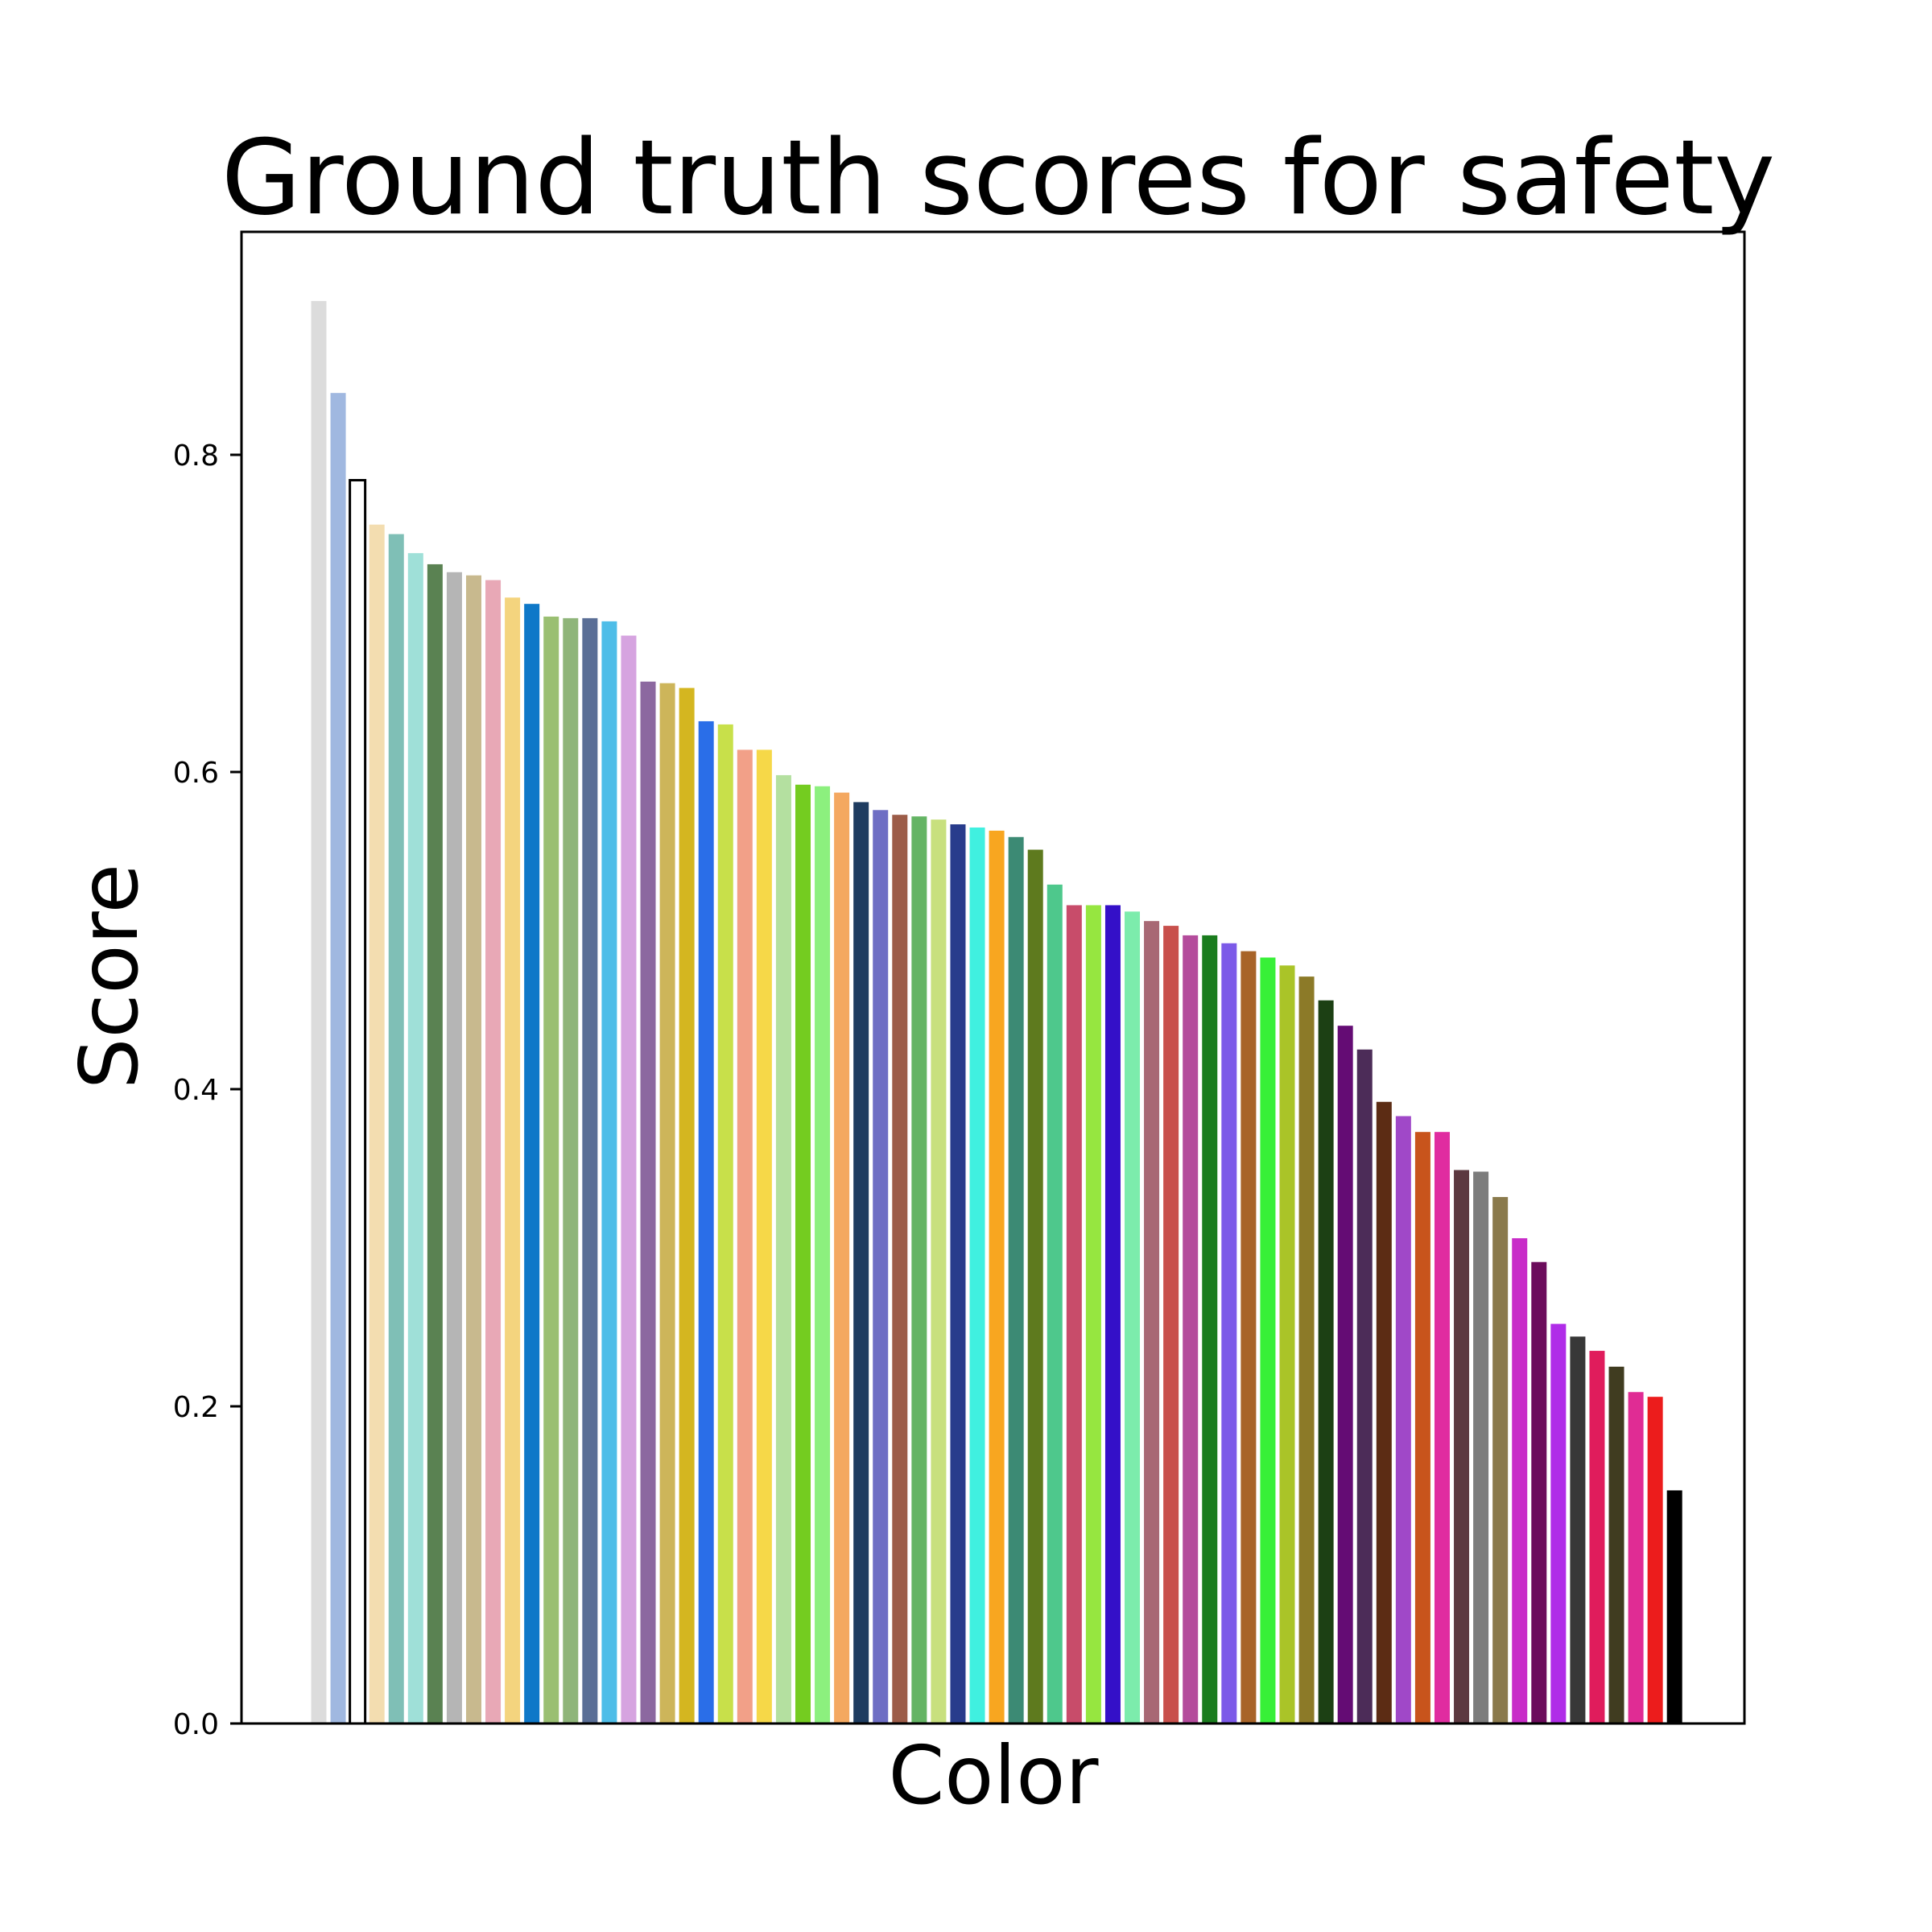 This screenshot has height=1932, width=1932. What do you see at coordinates (196, 1090) in the screenshot?
I see `y-tick-label-2: 0.4` at bounding box center [196, 1090].